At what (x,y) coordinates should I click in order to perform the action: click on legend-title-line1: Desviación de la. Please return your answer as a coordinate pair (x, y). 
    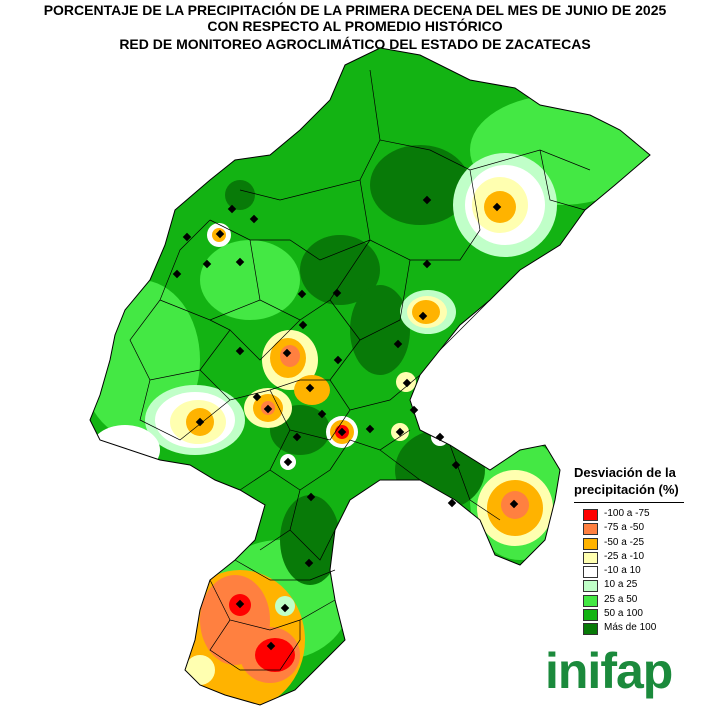
    Looking at the image, I should click on (625, 472).